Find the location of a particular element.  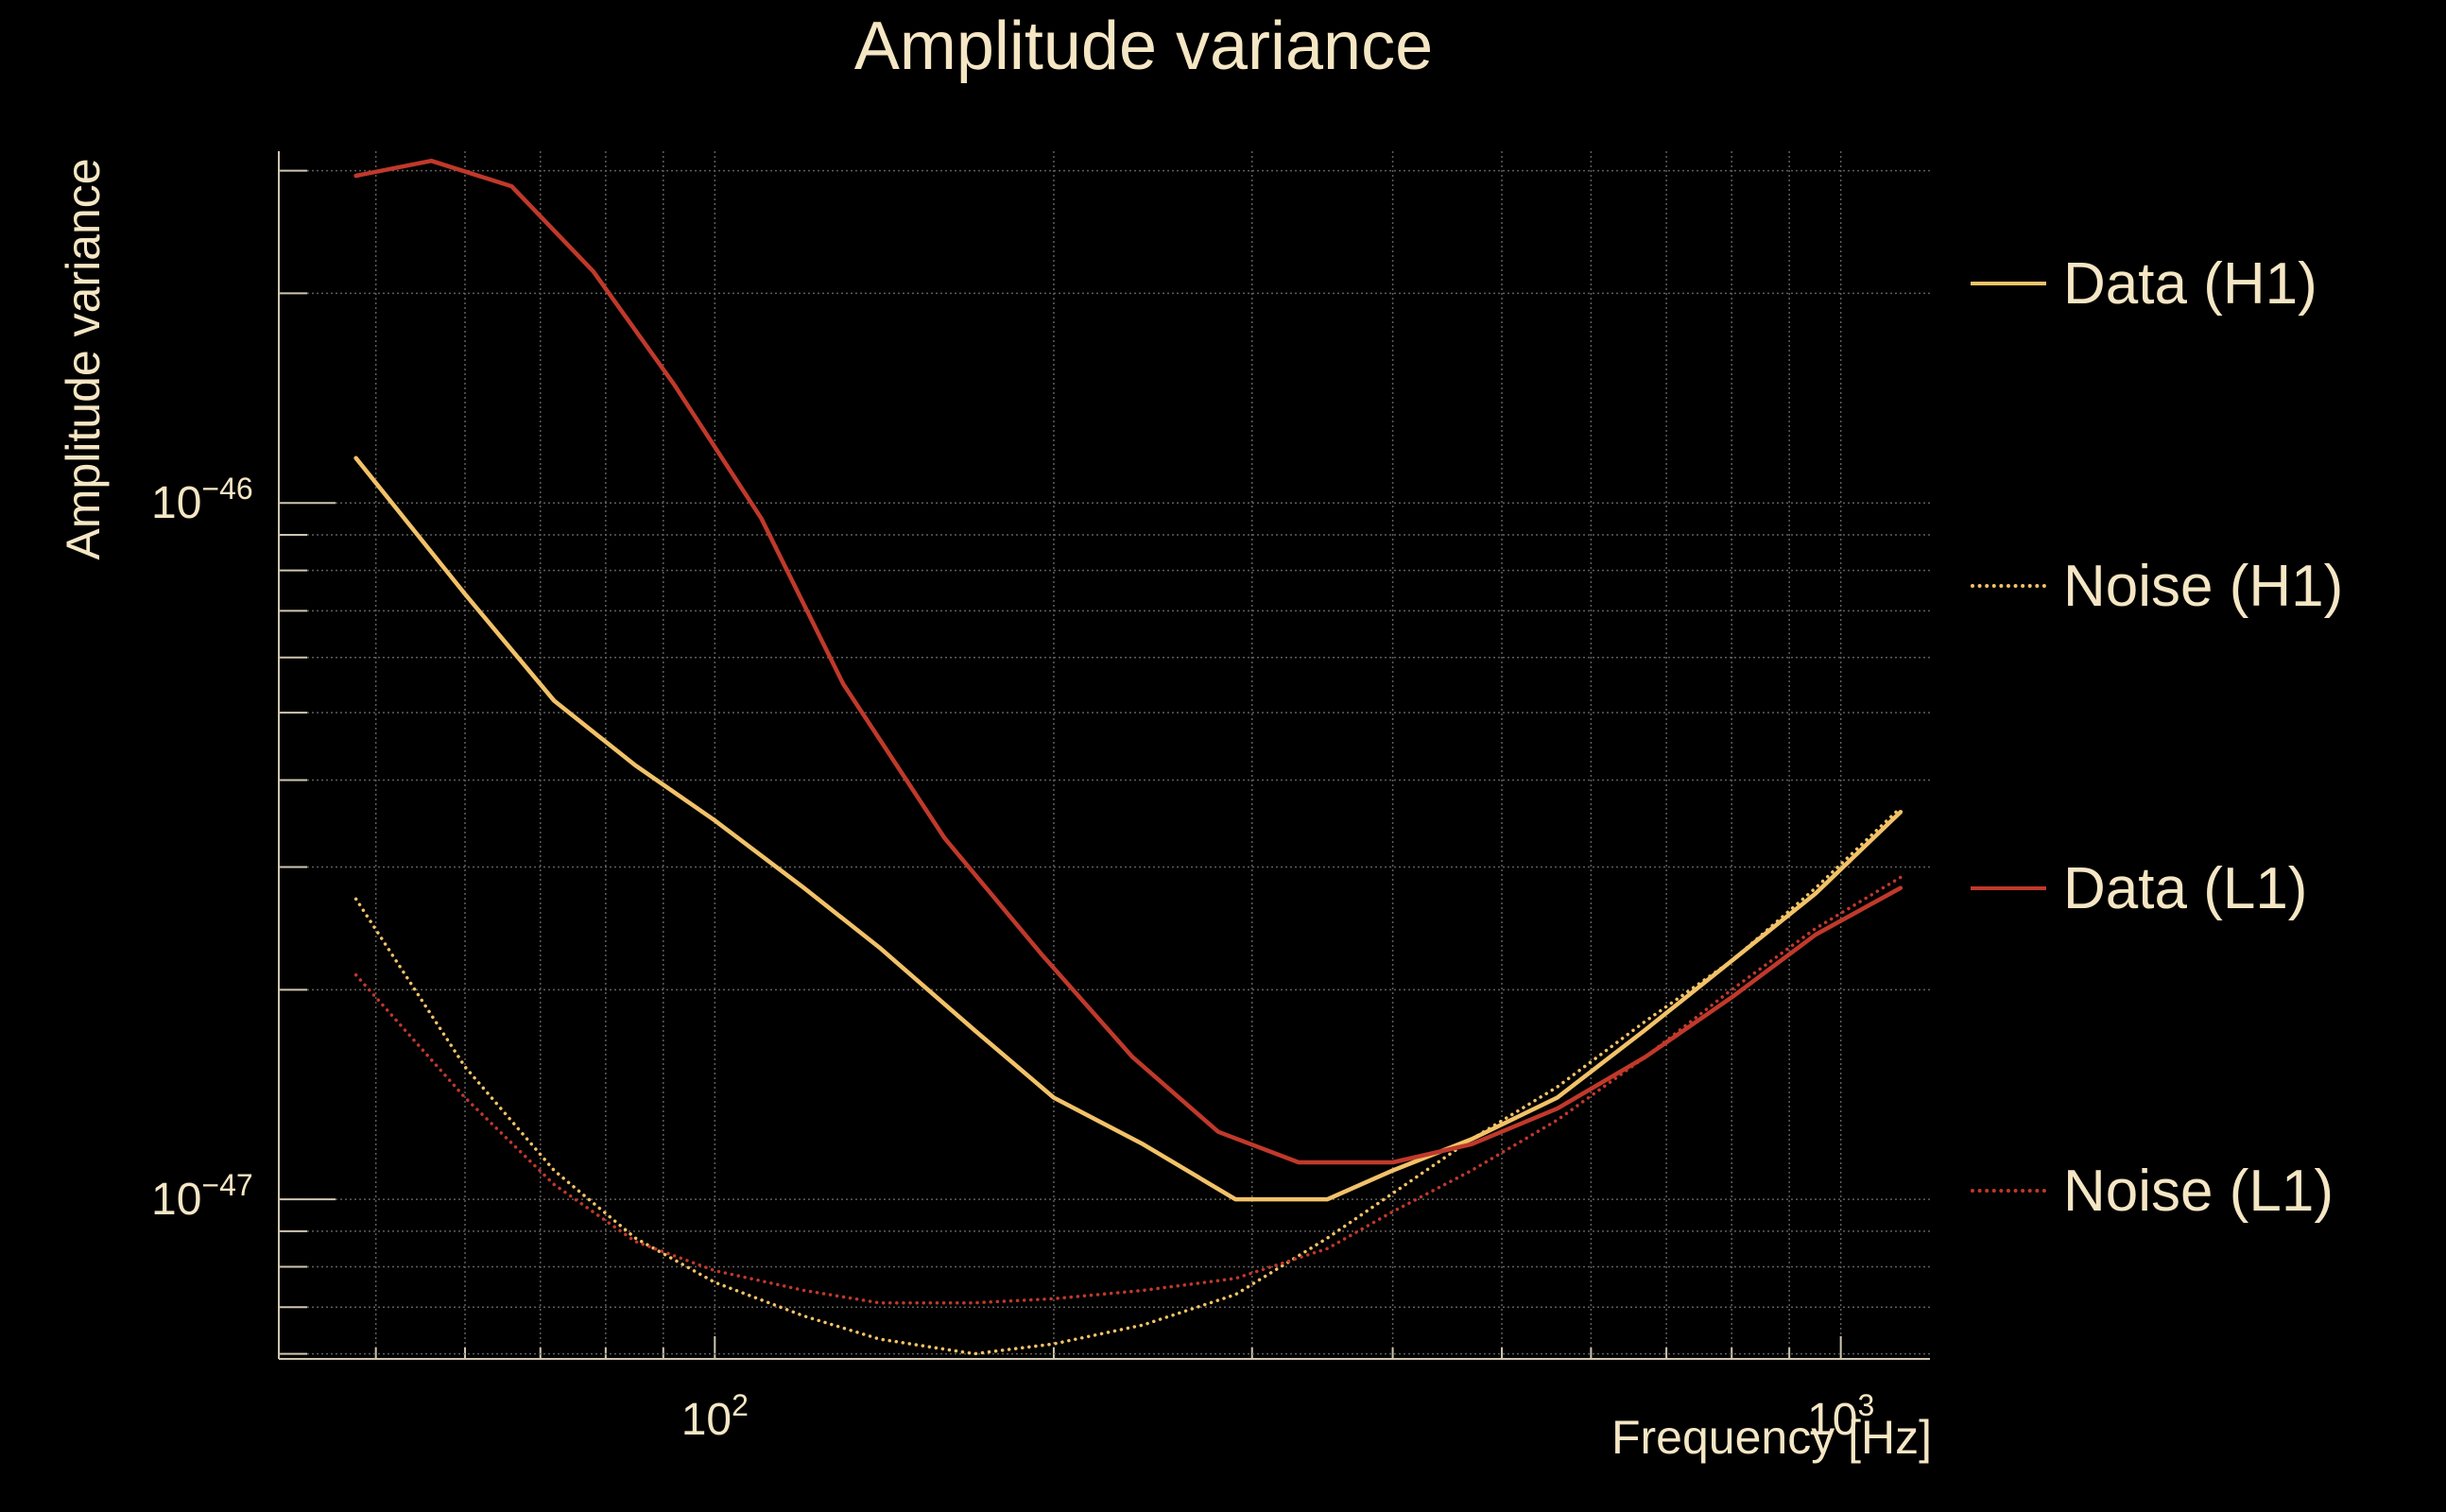

legend-label-noise-l1: Noise (L1) is located at coordinates (2198, 1191).